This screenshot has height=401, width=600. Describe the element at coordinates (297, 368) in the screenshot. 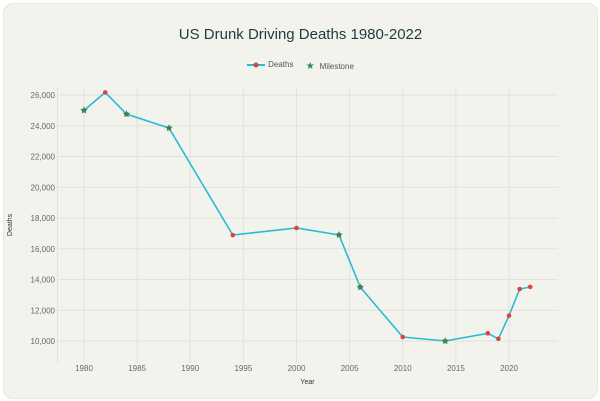

I see `x-tick-label: 2000` at that location.